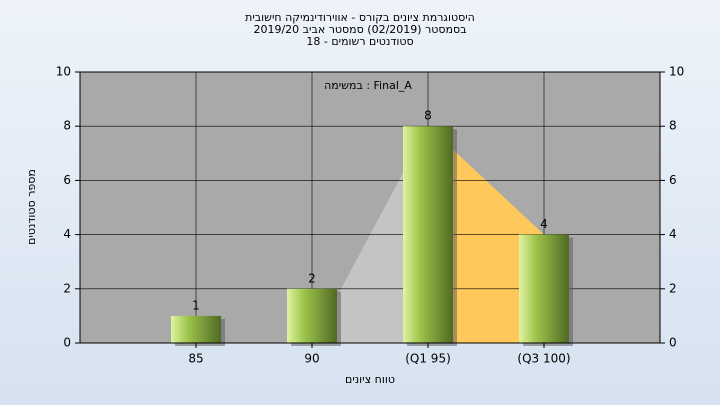  I want to click on y-tick-label: 6, so click(67, 180).